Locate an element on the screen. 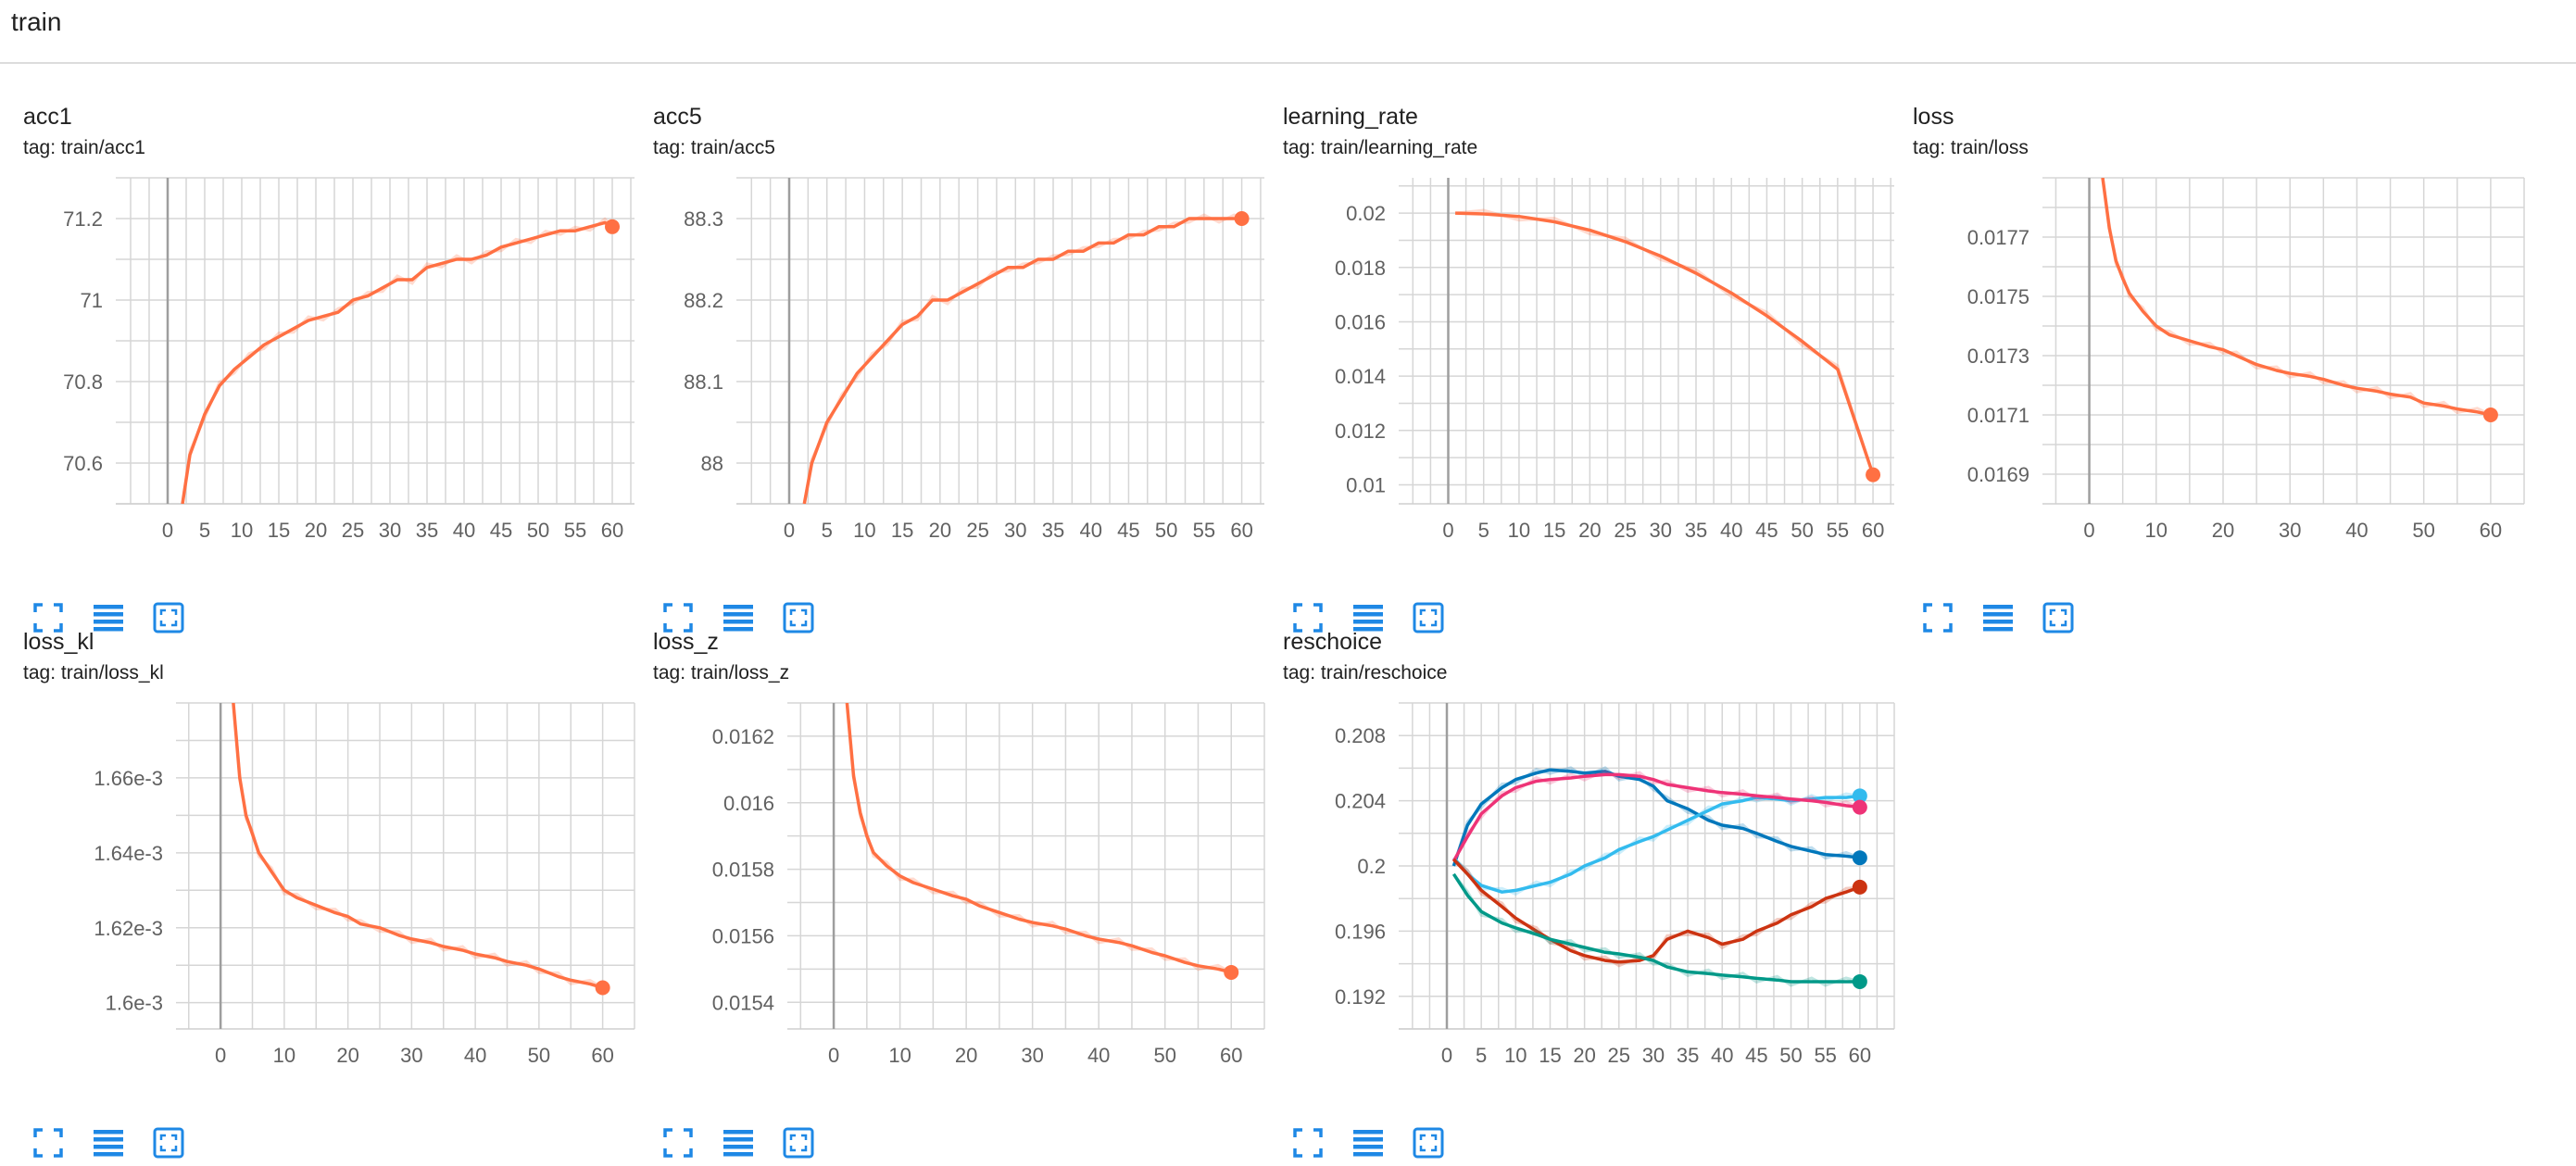 The width and height of the screenshot is (2576, 1166). chart-title: acc5 is located at coordinates (677, 117).